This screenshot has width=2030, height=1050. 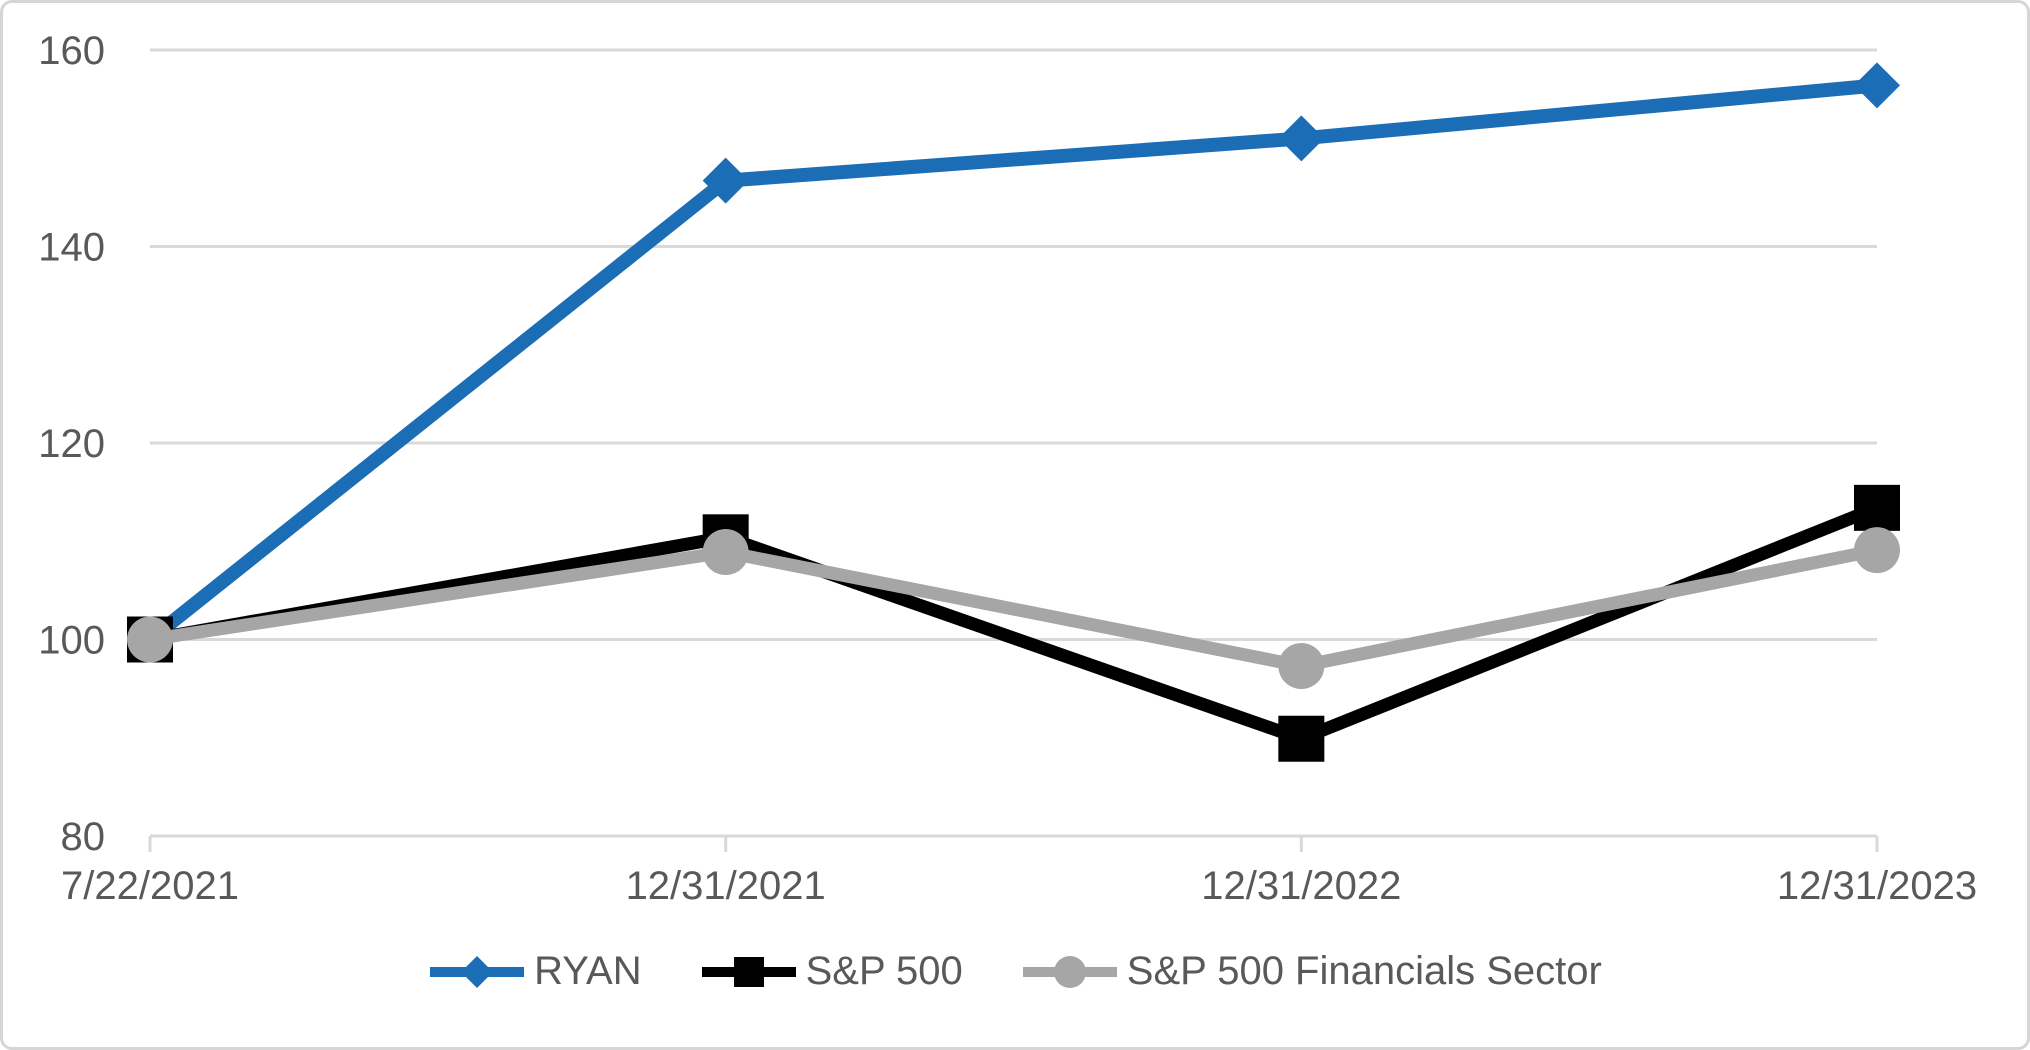 I want to click on legend-circle-icon, so click(x=1069, y=971).